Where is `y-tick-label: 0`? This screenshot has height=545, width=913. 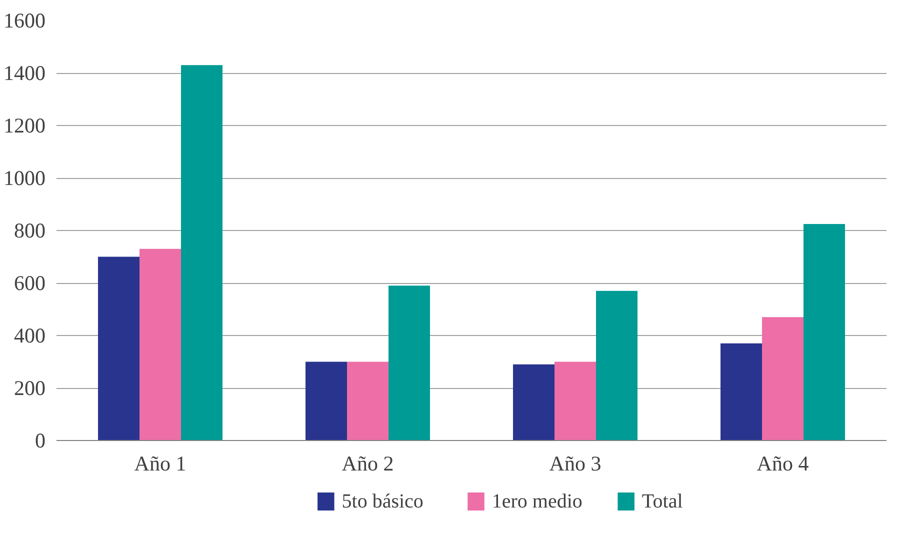 y-tick-label: 0 is located at coordinates (40, 440).